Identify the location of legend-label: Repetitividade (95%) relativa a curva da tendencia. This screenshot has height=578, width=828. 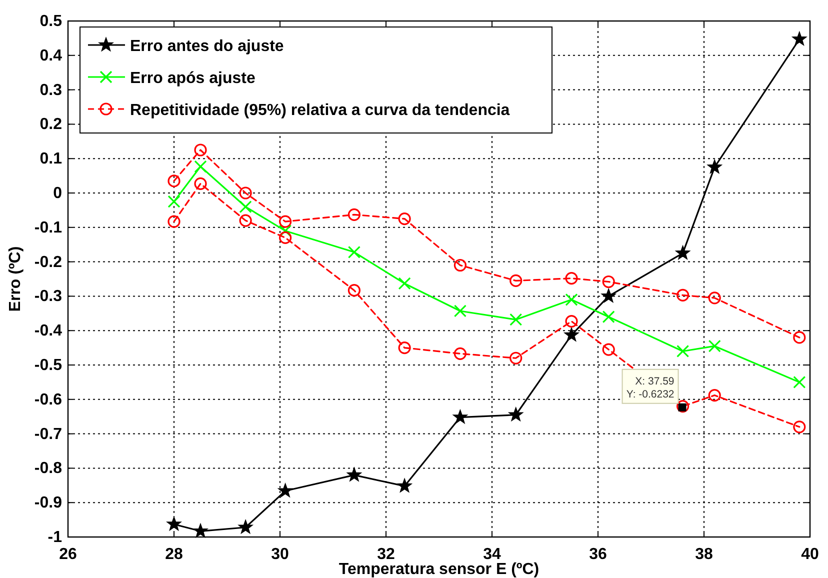
(320, 110).